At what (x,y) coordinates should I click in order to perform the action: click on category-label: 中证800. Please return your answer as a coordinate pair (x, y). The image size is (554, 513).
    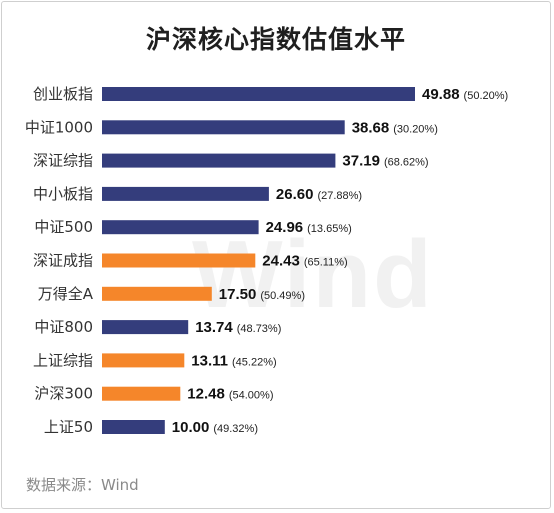
    Looking at the image, I should click on (63, 327).